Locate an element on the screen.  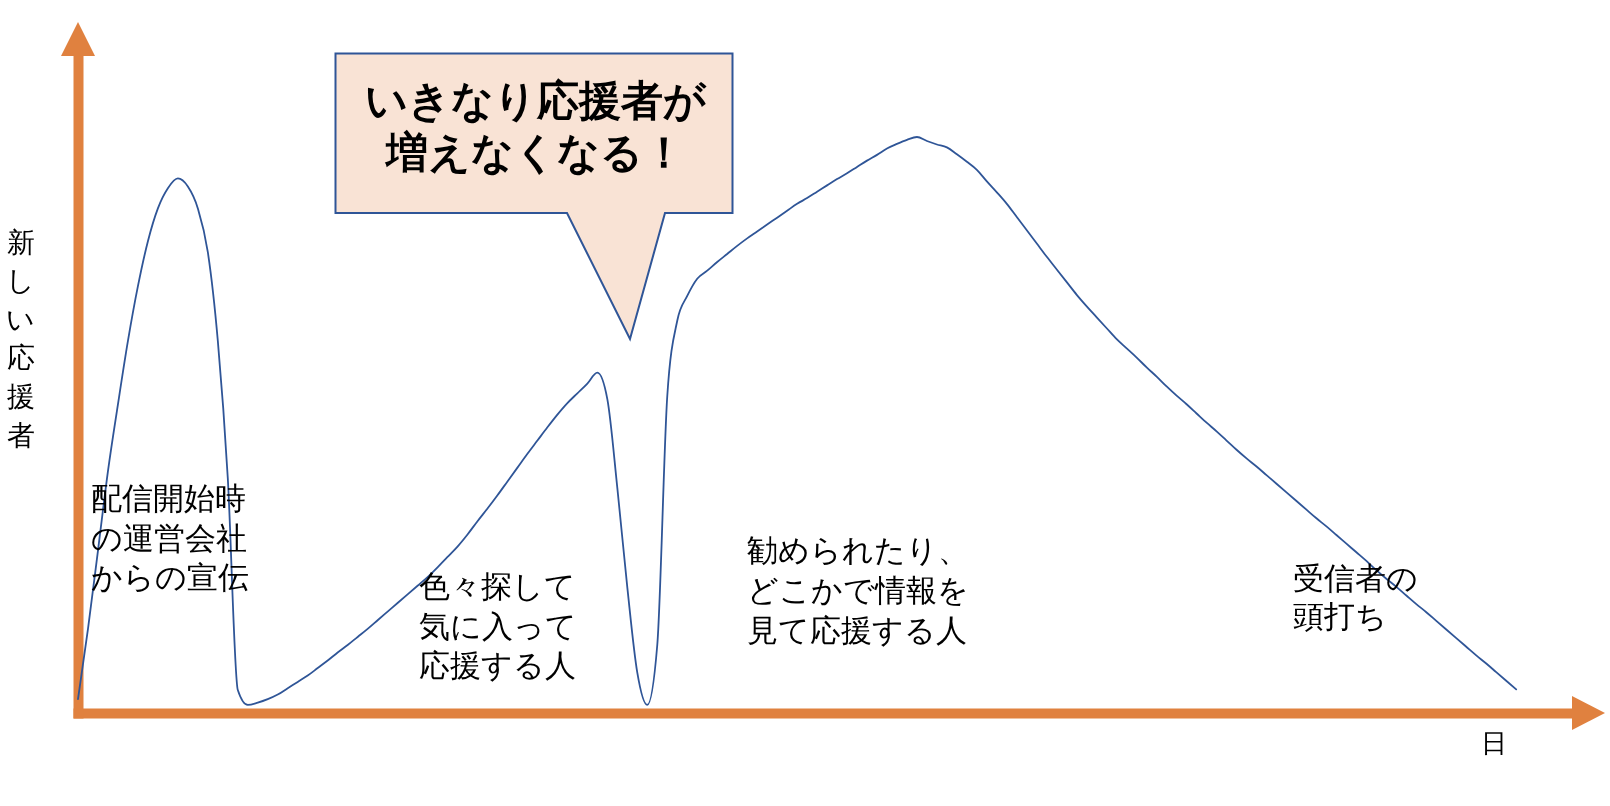
annotation: 受信者の頭打ち is located at coordinates (1355, 597).